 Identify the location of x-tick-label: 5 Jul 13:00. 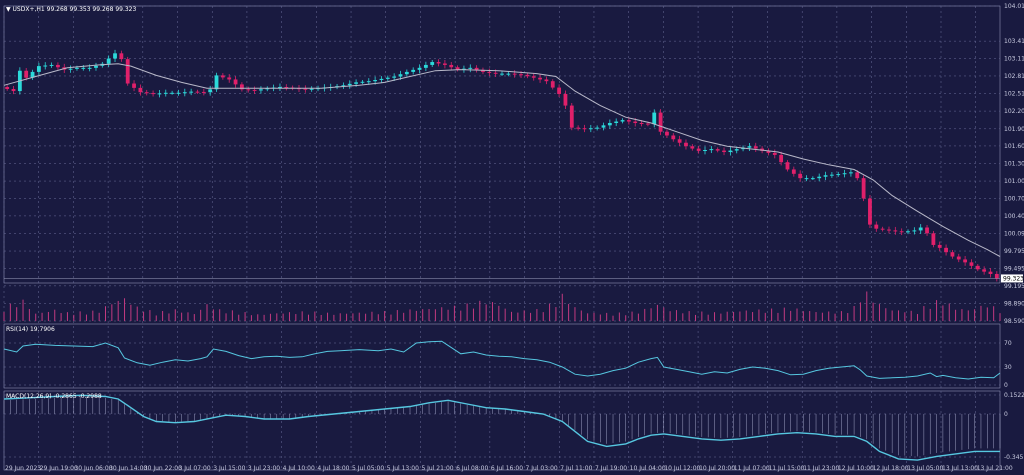
(403, 468).